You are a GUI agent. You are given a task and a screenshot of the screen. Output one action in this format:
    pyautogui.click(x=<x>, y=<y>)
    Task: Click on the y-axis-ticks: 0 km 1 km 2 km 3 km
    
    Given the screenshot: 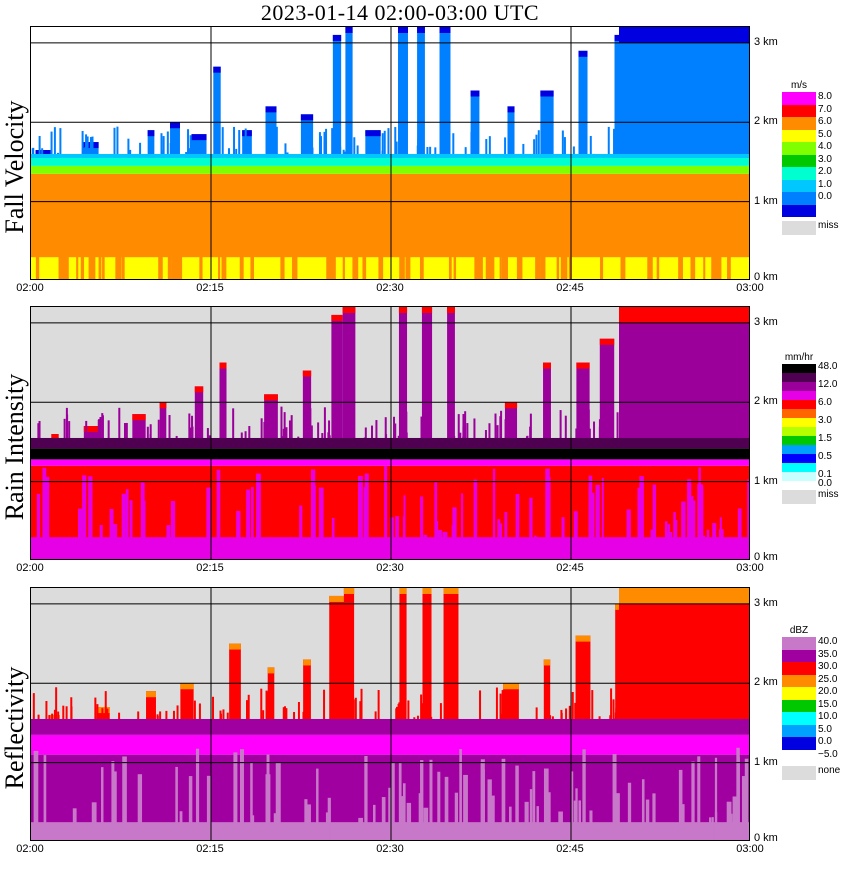 What is the action you would take?
    pyautogui.click(x=772, y=447)
    